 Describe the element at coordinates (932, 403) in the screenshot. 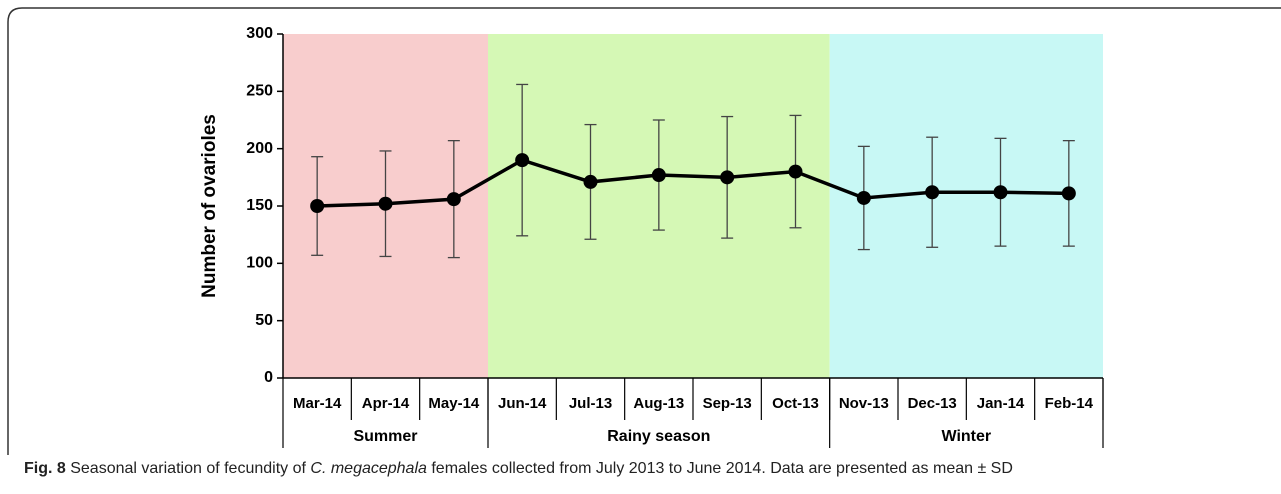

I see `x-tick-label: Dec-13` at that location.